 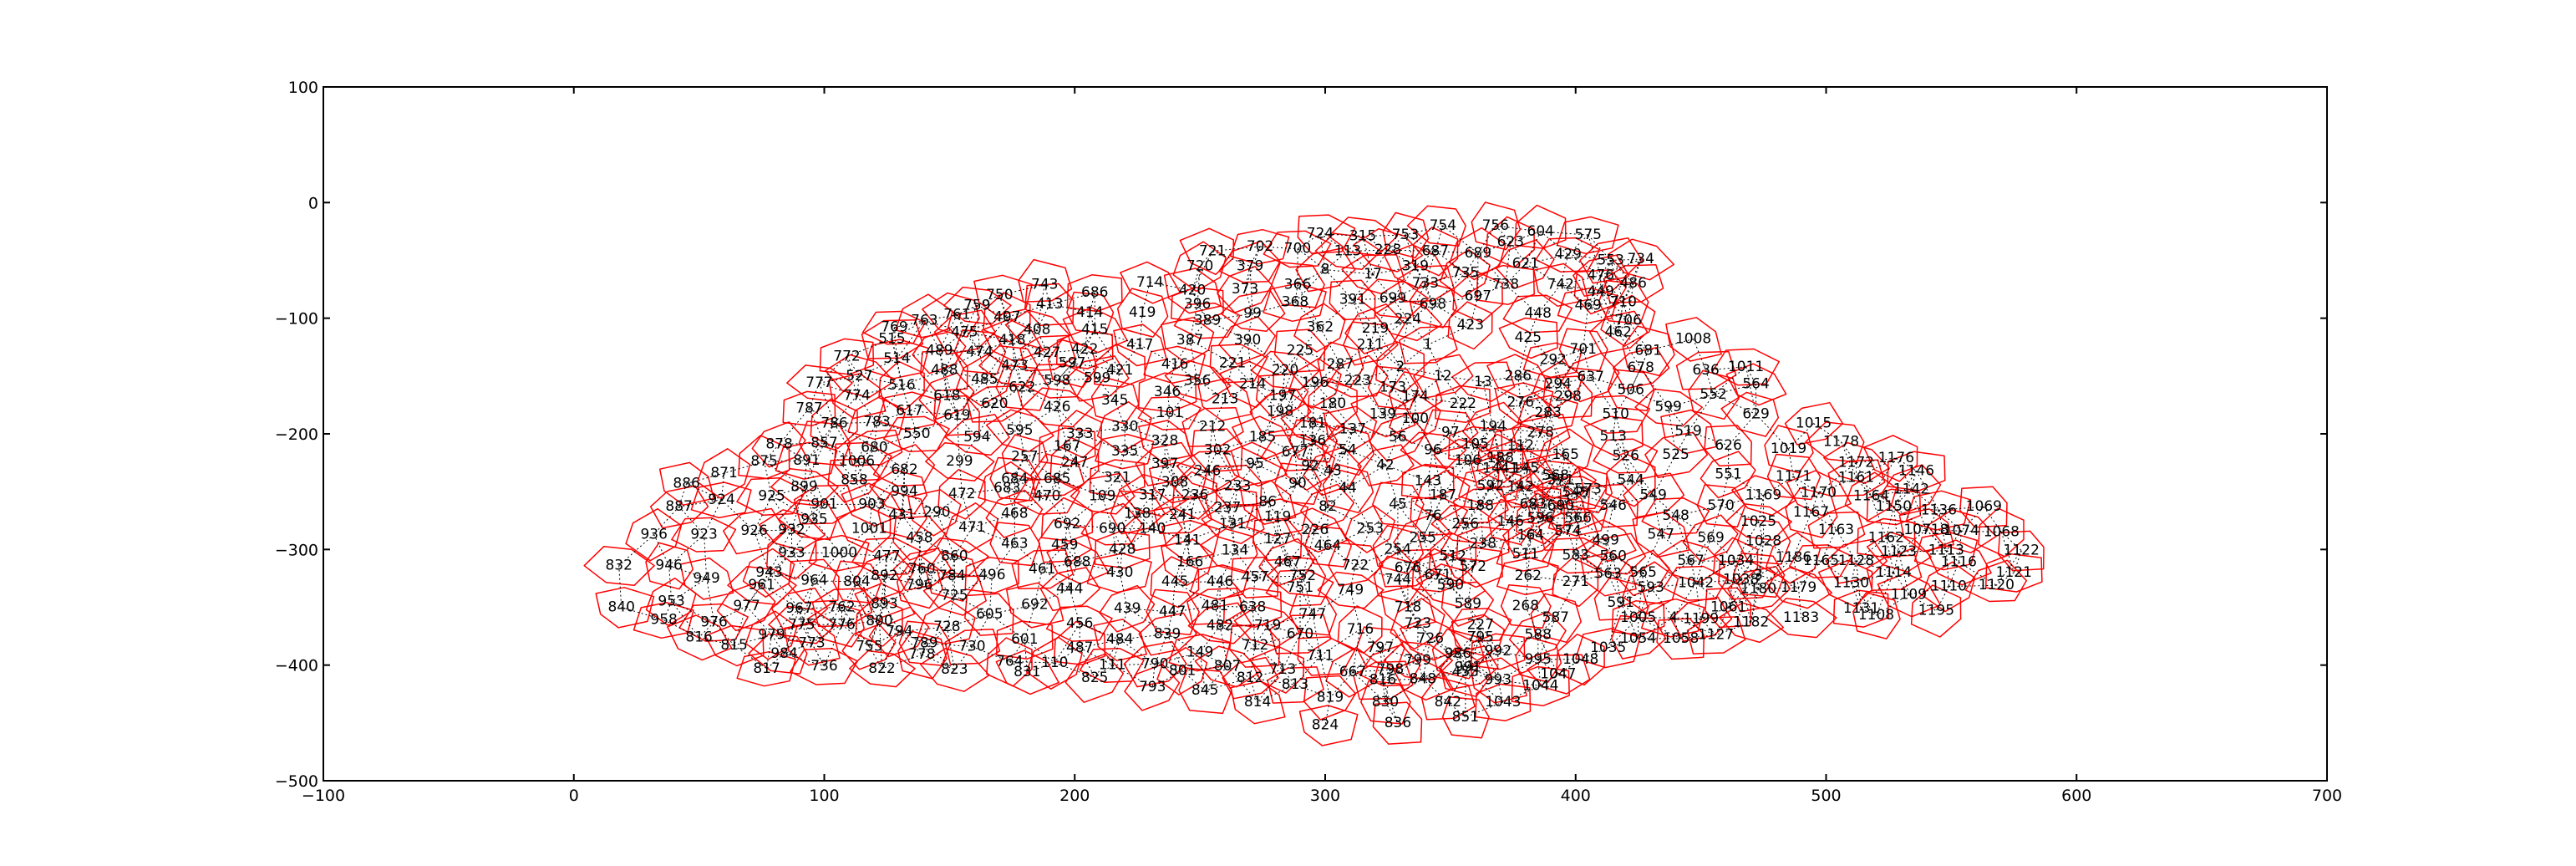 What do you see at coordinates (806, 460) in the screenshot?
I see `cell-label: 891` at bounding box center [806, 460].